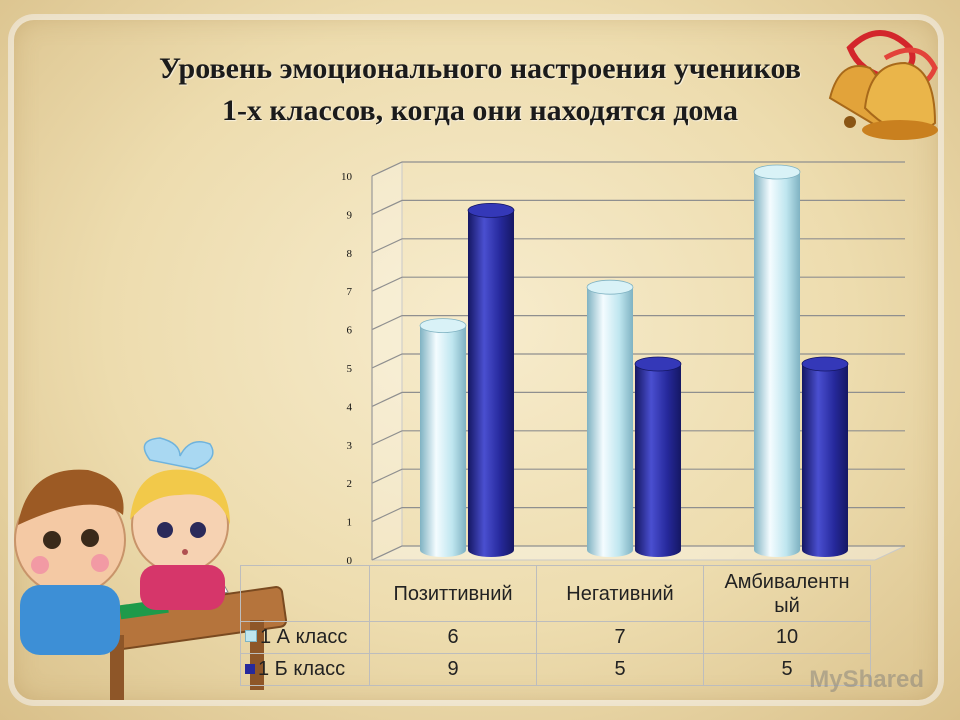 Image resolution: width=960 pixels, height=720 pixels. Describe the element at coordinates (347, 177) in the screenshot. I see `y-tick-label: 10` at that location.